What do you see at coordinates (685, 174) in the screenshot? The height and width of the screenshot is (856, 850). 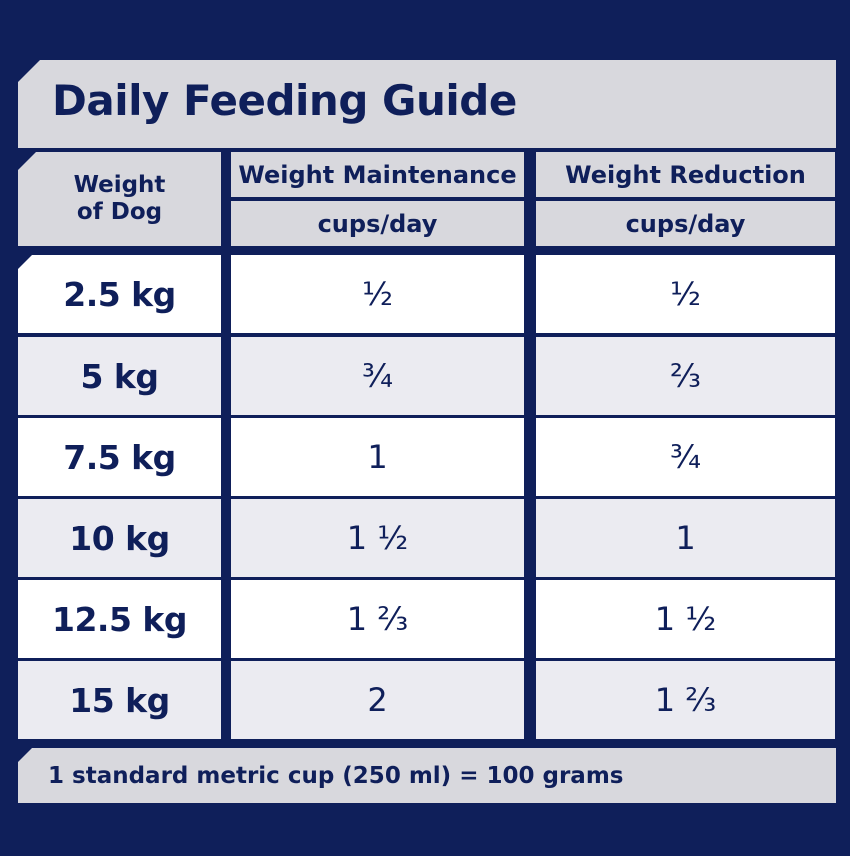 I see `header-weight-reduction: Weight Reduction` at bounding box center [685, 174].